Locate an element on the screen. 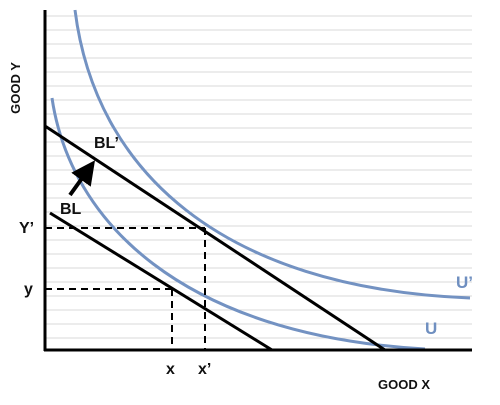 This screenshot has height=405, width=500. budget-line-label: BL is located at coordinates (71, 209).